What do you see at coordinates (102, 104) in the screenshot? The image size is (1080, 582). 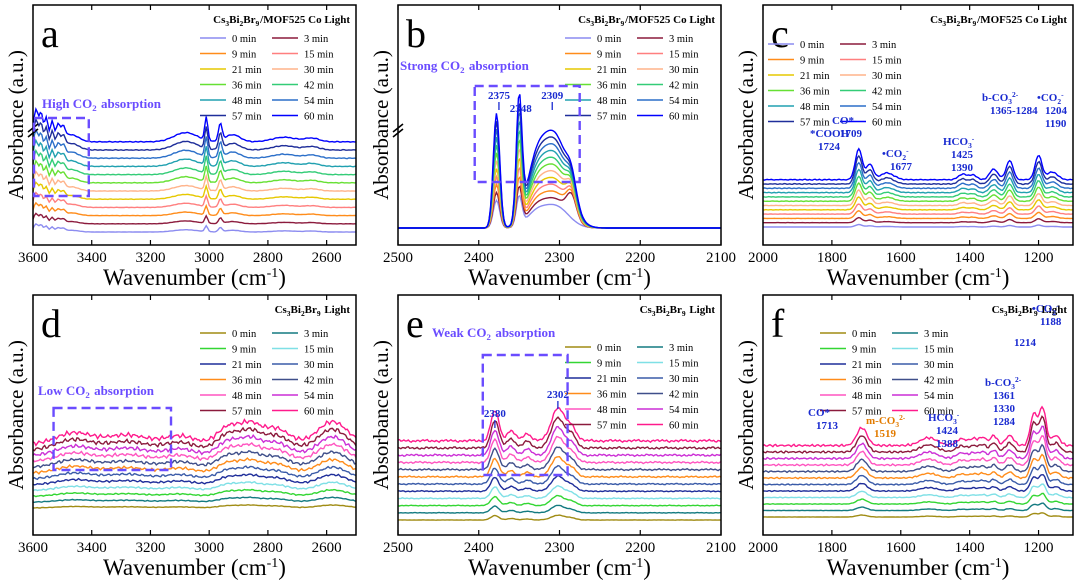 I see `annotation-label: High CO2 absorption` at bounding box center [102, 104].